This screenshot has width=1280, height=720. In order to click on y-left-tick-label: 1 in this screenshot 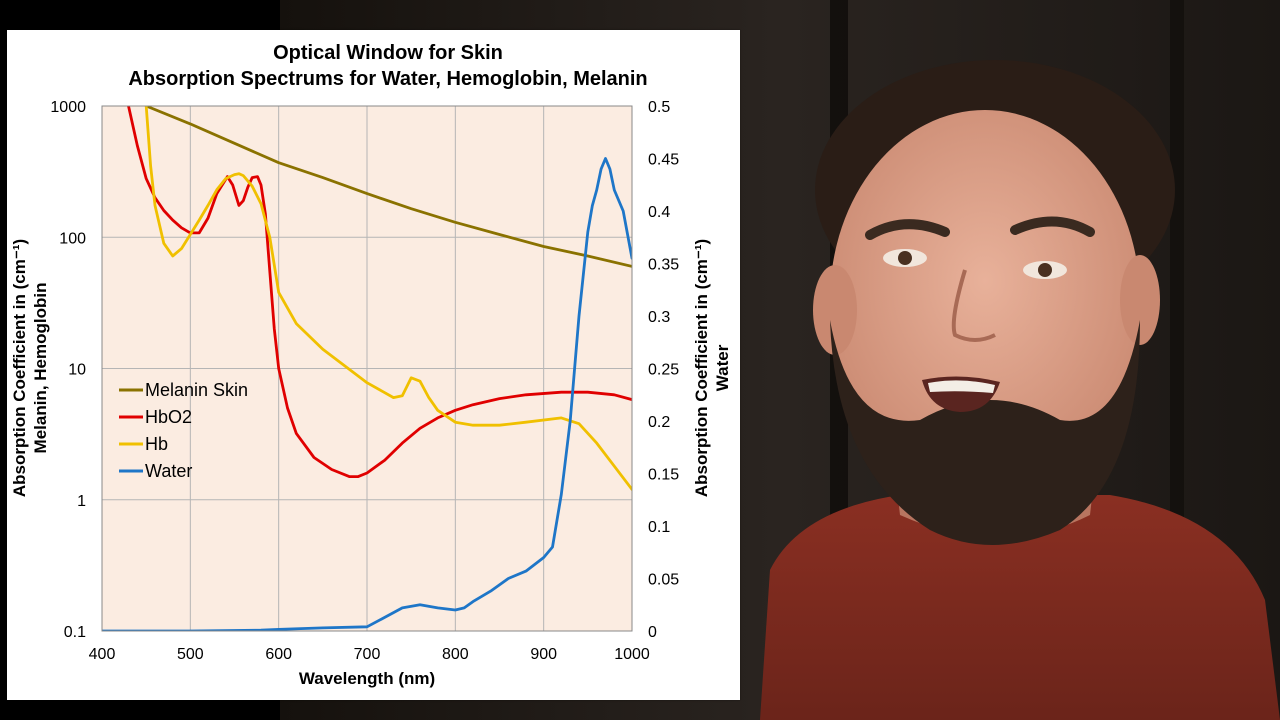, I will do `click(81, 501)`.